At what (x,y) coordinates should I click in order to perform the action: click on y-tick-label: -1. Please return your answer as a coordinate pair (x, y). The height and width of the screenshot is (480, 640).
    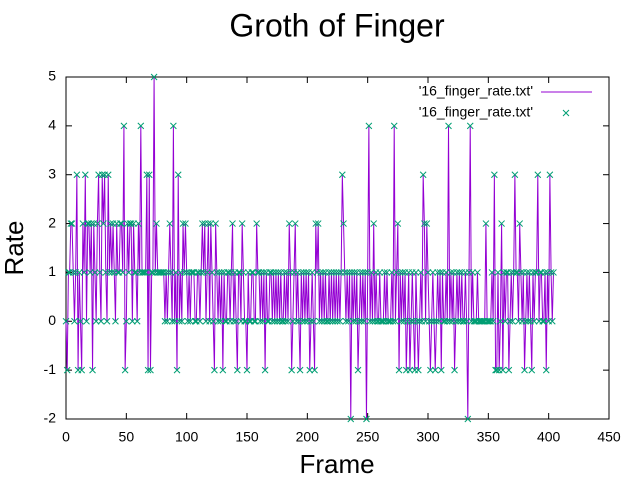
    Looking at the image, I should click on (50, 369).